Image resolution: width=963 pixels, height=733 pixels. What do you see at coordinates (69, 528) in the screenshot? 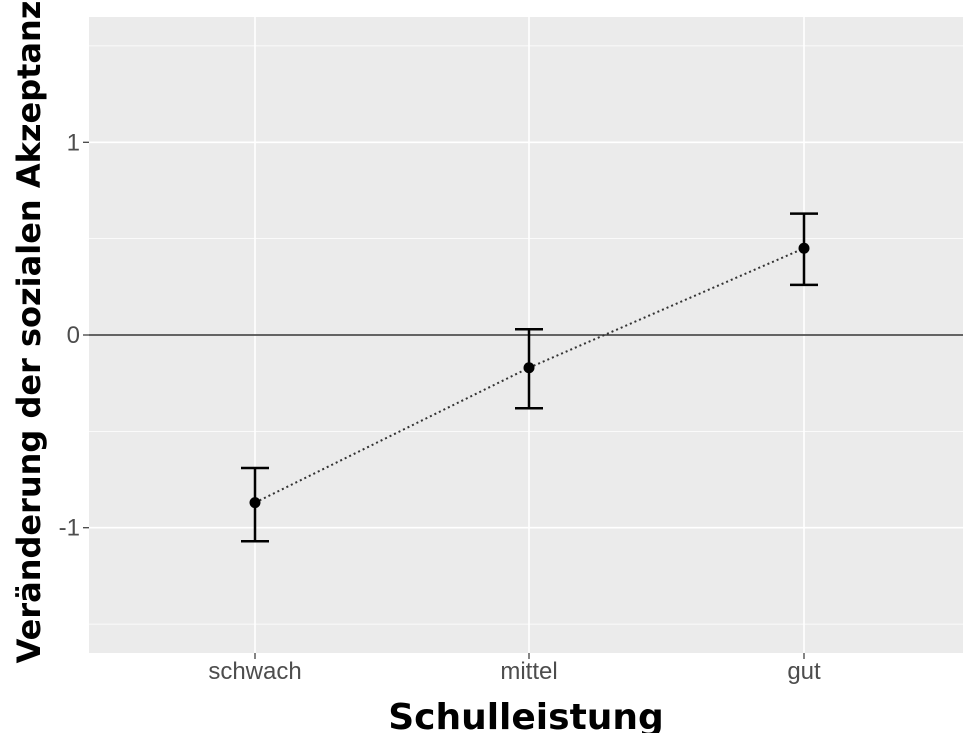
I see `y-tick-label: -1` at bounding box center [69, 528].